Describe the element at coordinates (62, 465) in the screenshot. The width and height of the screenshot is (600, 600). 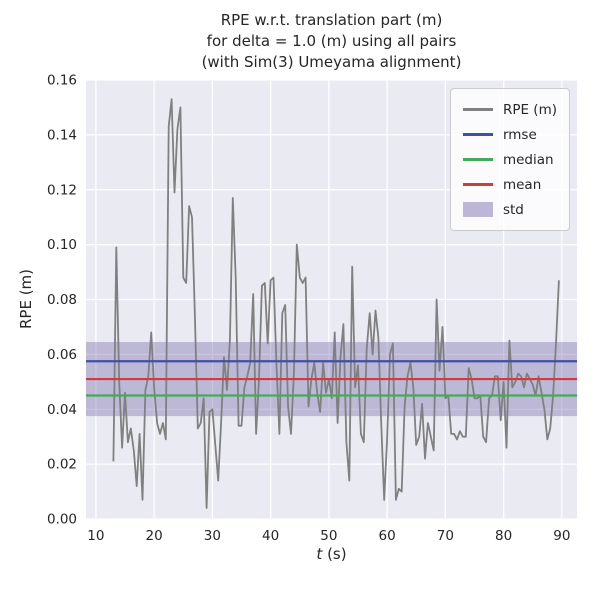
I see `y-tick-label: 0.02` at that location.